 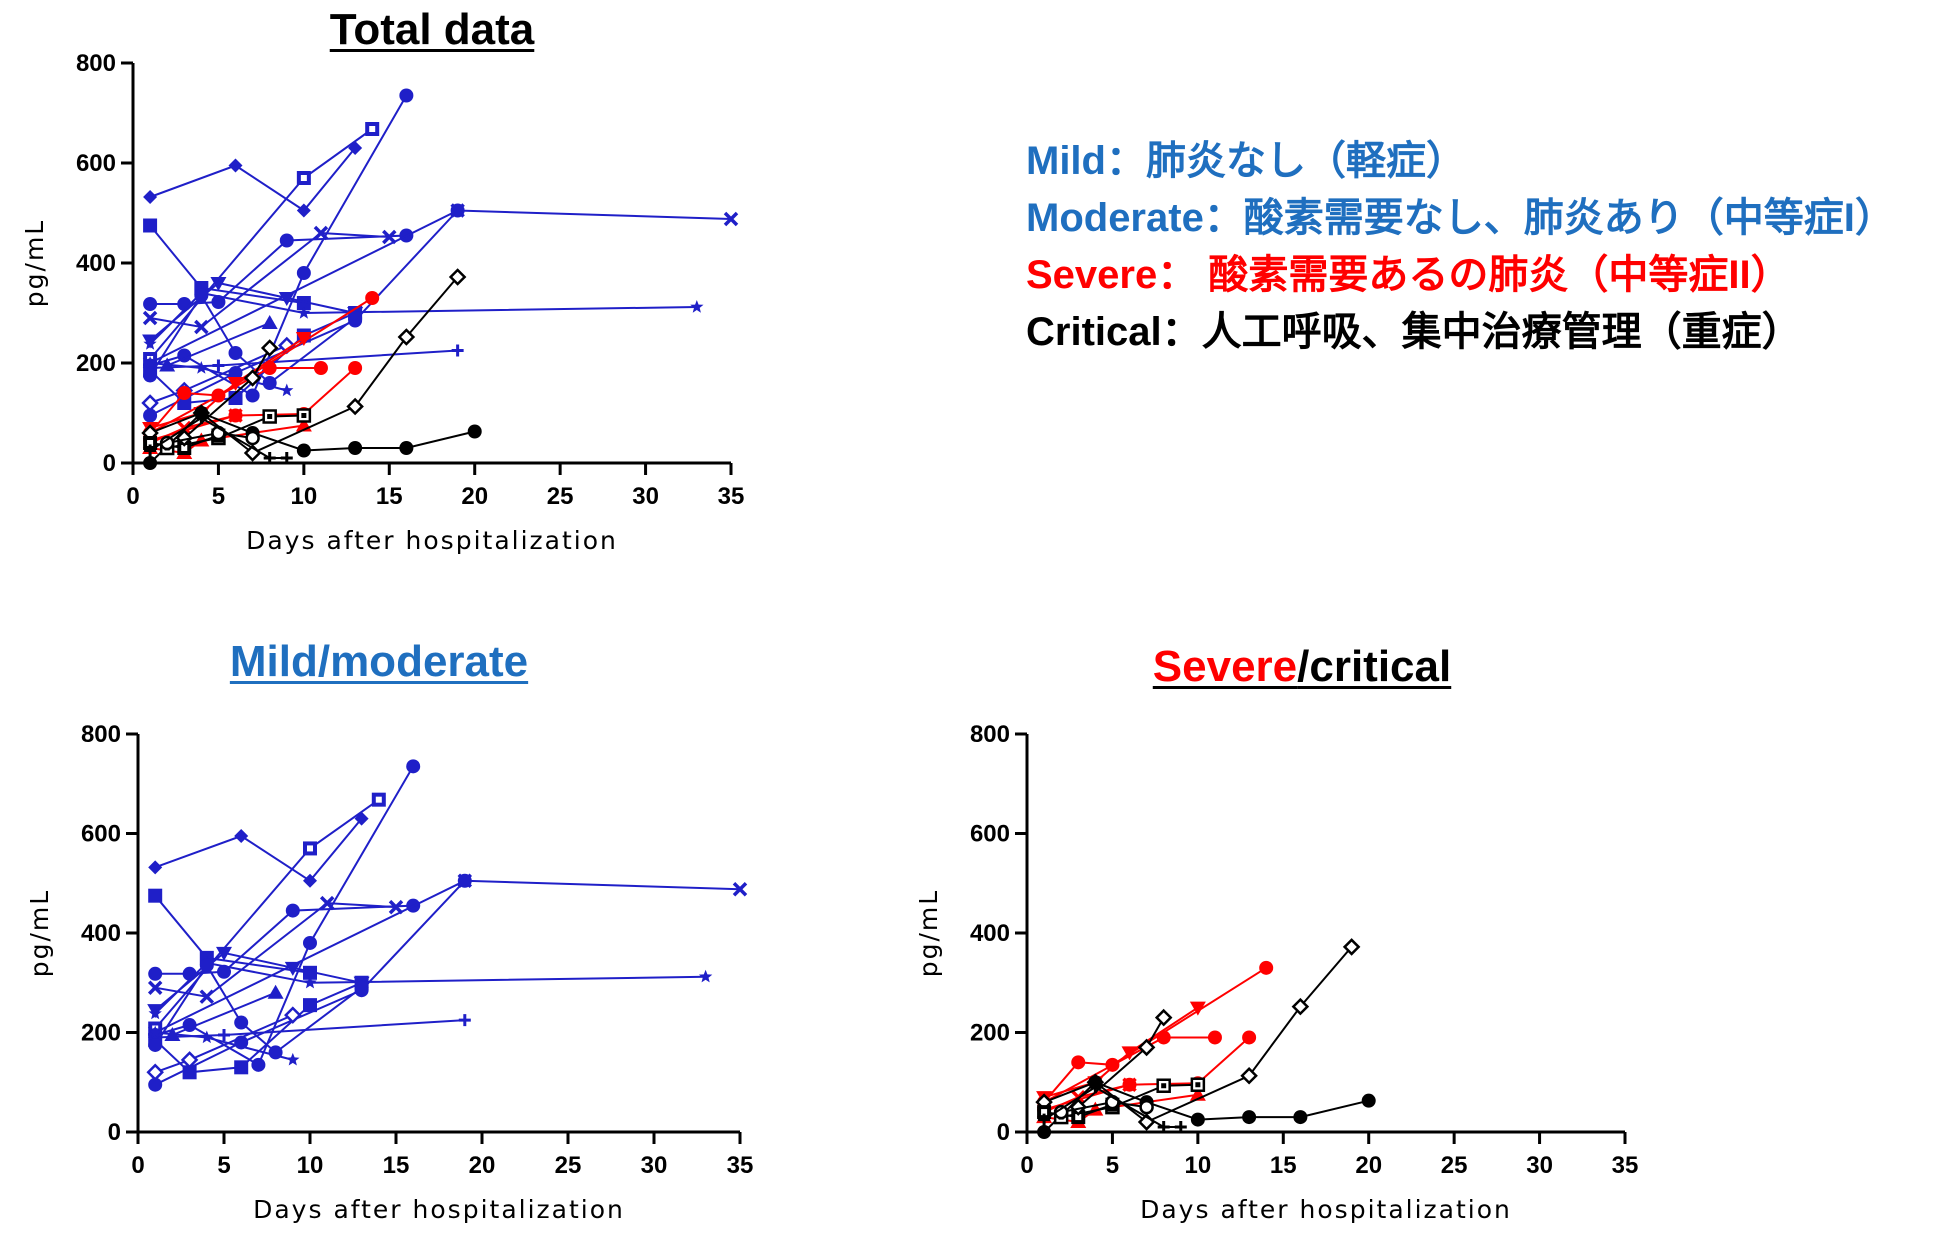 What do you see at coordinates (482, 1165) in the screenshot?
I see `x-tick-label: 20` at bounding box center [482, 1165].